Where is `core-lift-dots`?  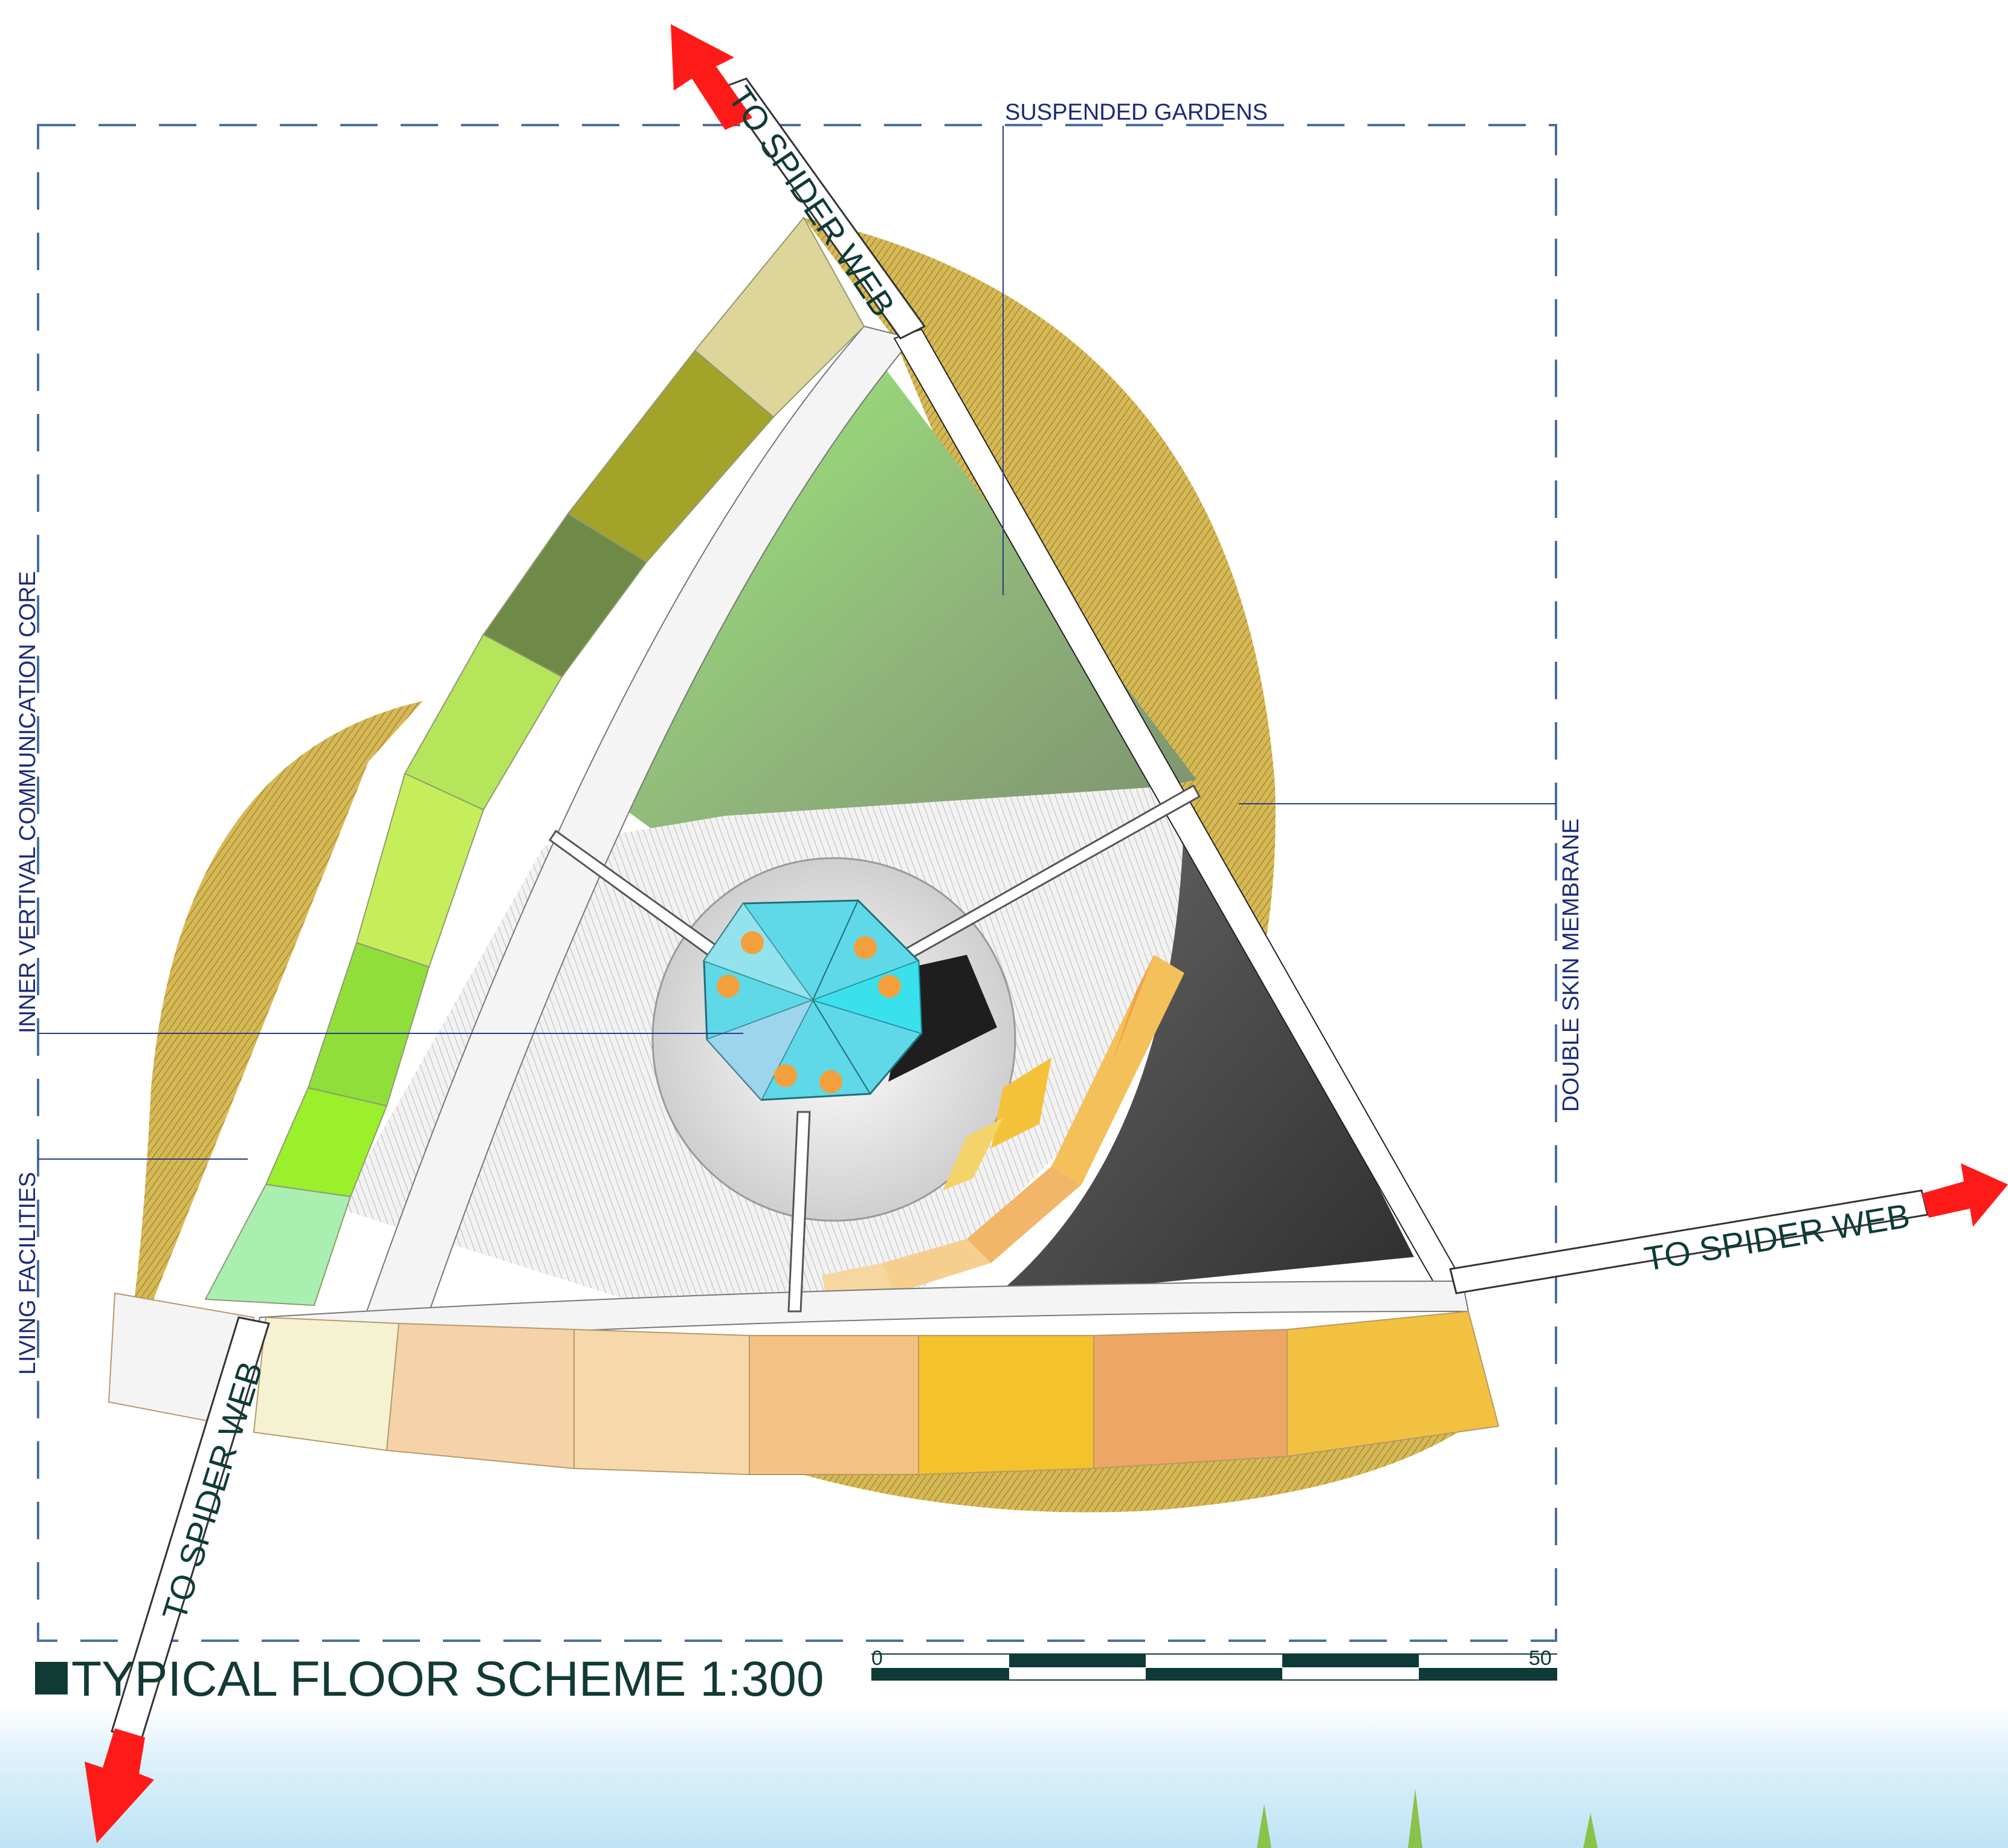 core-lift-dots is located at coordinates (809, 1012).